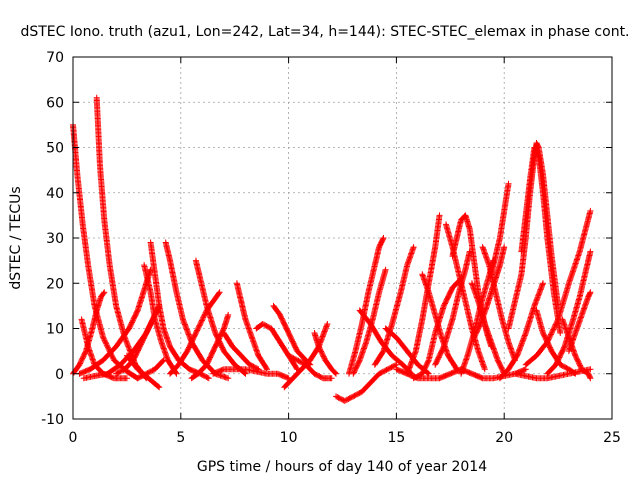 The width and height of the screenshot is (640, 480). What do you see at coordinates (612, 438) in the screenshot?
I see `x-tick-label: 25` at bounding box center [612, 438].